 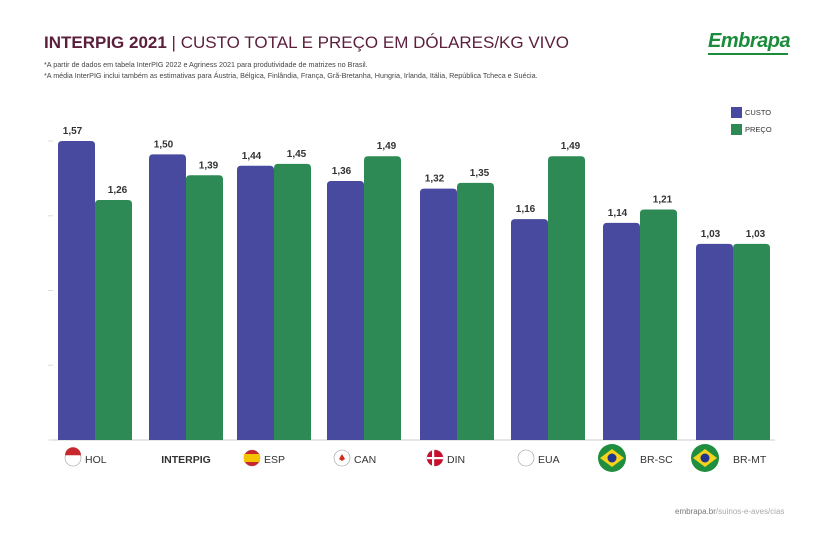 I want to click on netherlands-flag-icon, so click(x=73, y=457).